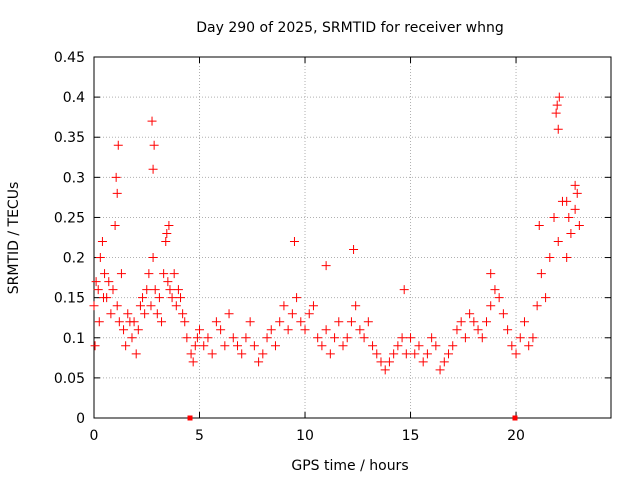  What do you see at coordinates (74, 339) in the screenshot?
I see `y-tick-label: 0.1` at bounding box center [74, 339].